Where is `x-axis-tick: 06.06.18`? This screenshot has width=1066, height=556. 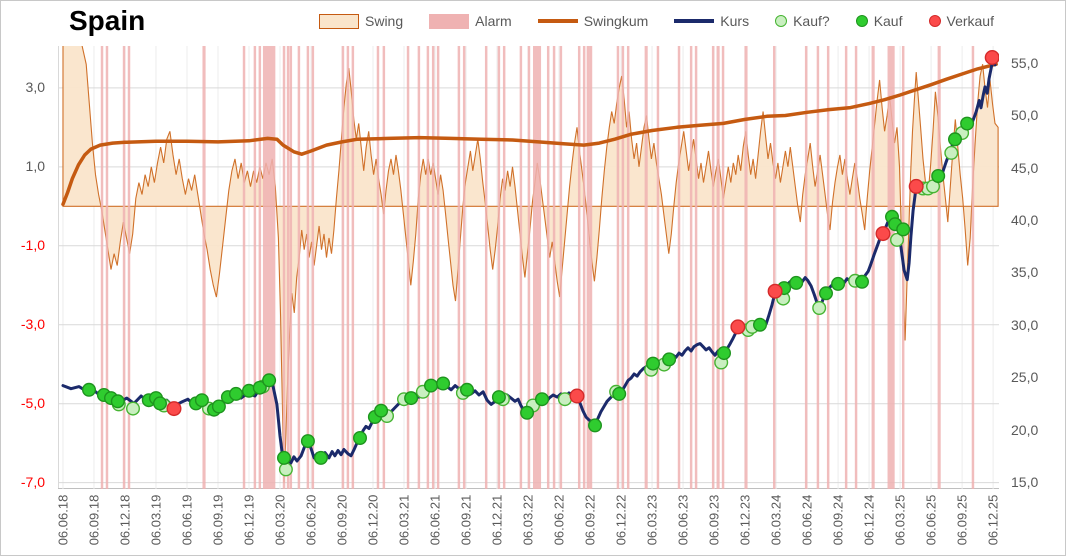
x-axis-tick: 06.06.18 is located at coordinates (63, 520).